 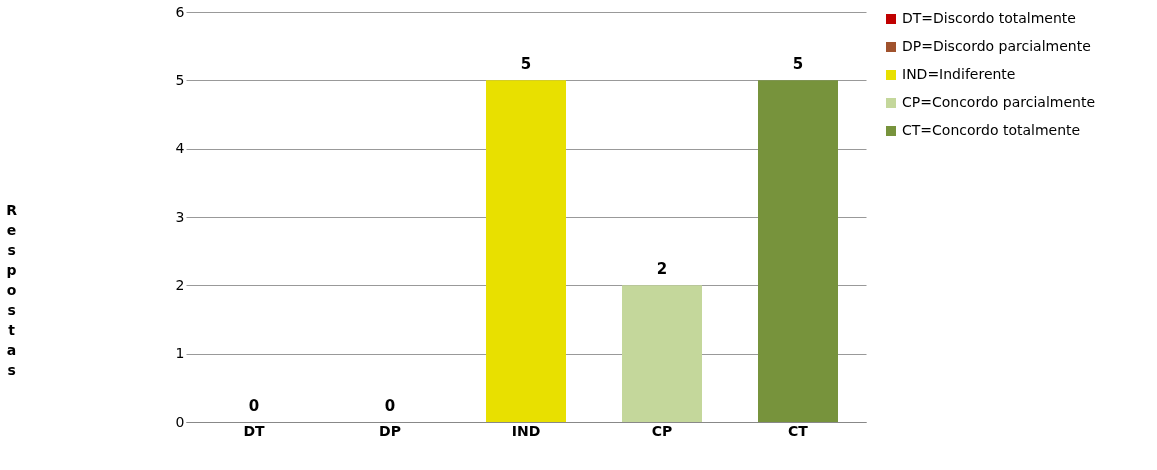 I want to click on y-tick-label: 2, so click(x=180, y=284).